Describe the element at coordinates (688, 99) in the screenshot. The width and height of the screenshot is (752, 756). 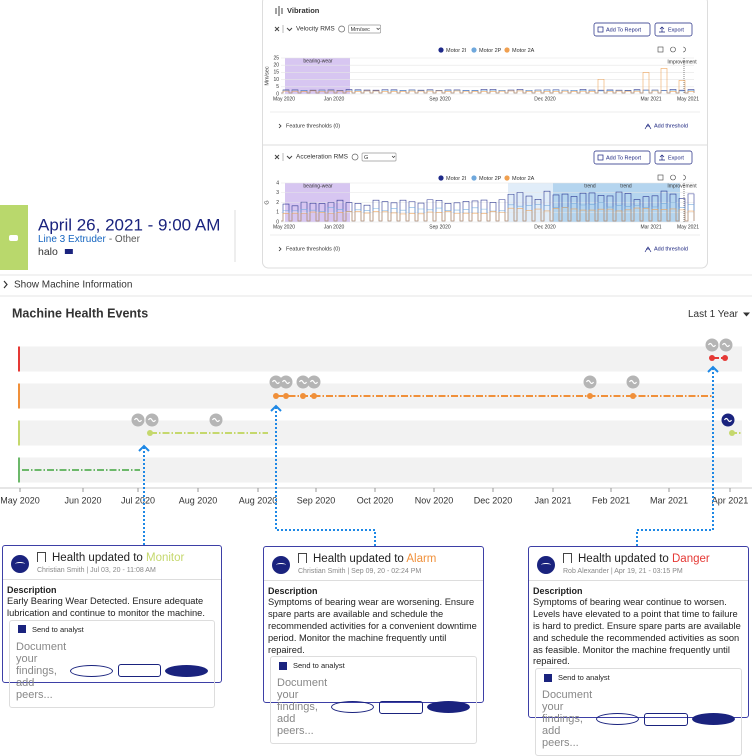
I see `x-tick-label: May 2021` at that location.